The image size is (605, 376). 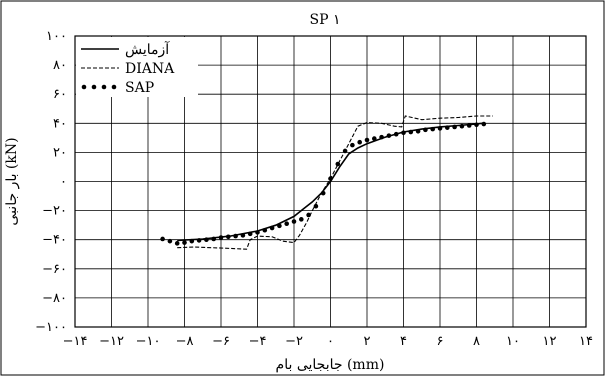 I want to click on x-tick-label: ۶, so click(x=440, y=341).